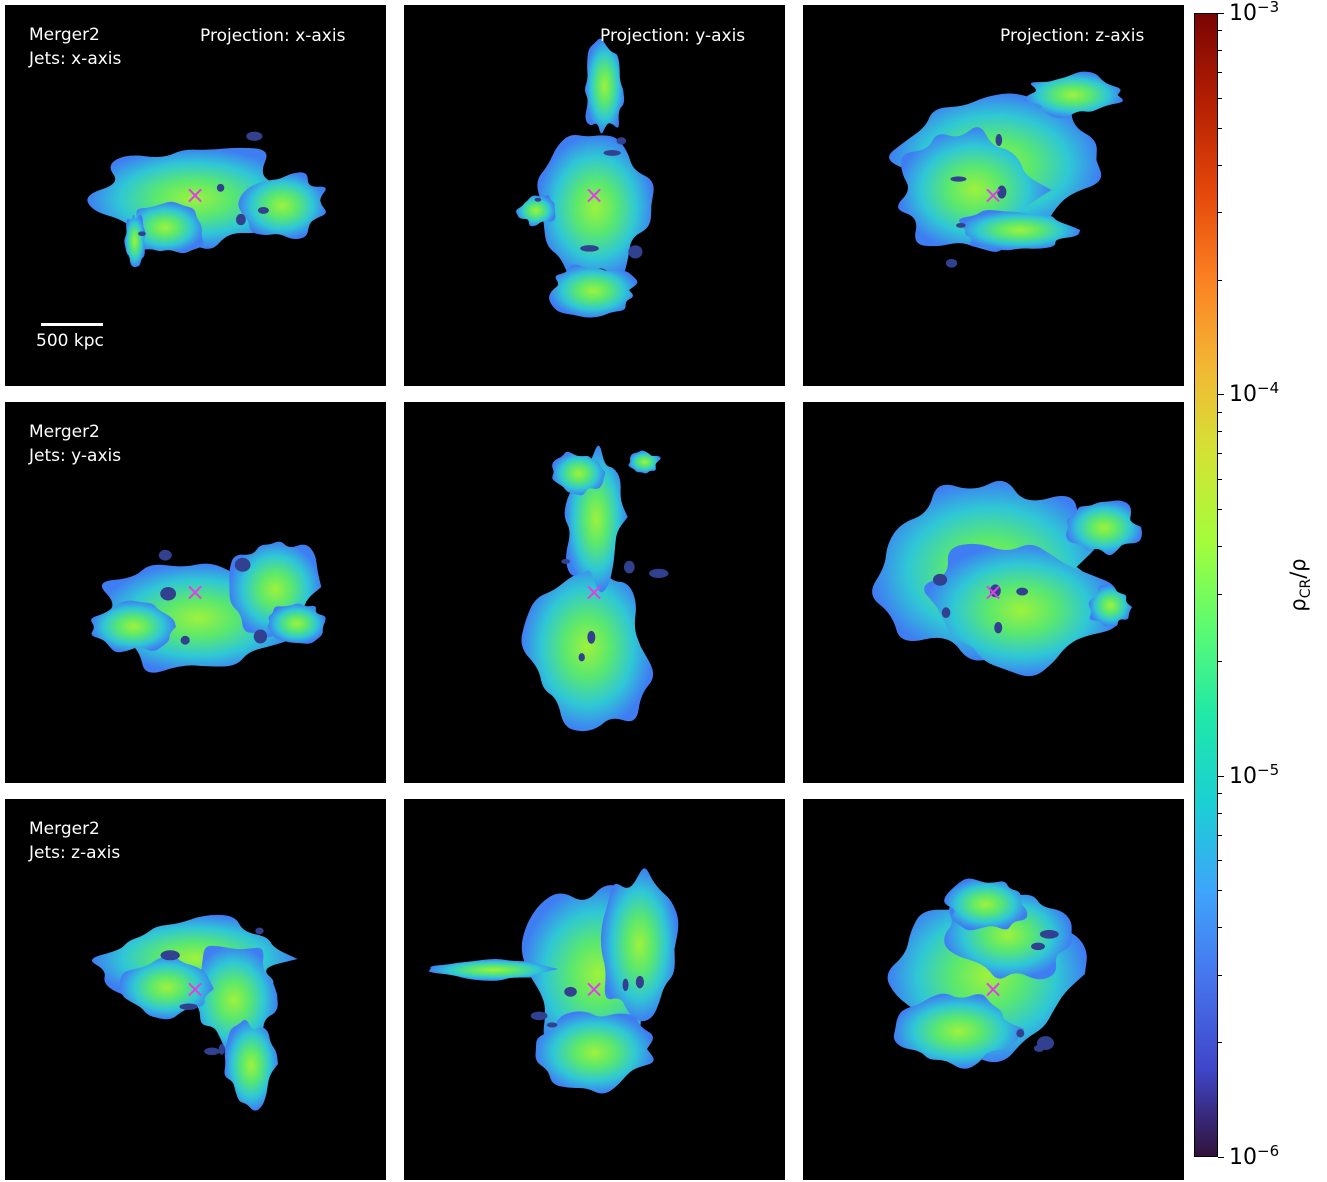 This screenshot has width=1327, height=1182. Describe the element at coordinates (1206, 585) in the screenshot. I see `colorbar` at that location.